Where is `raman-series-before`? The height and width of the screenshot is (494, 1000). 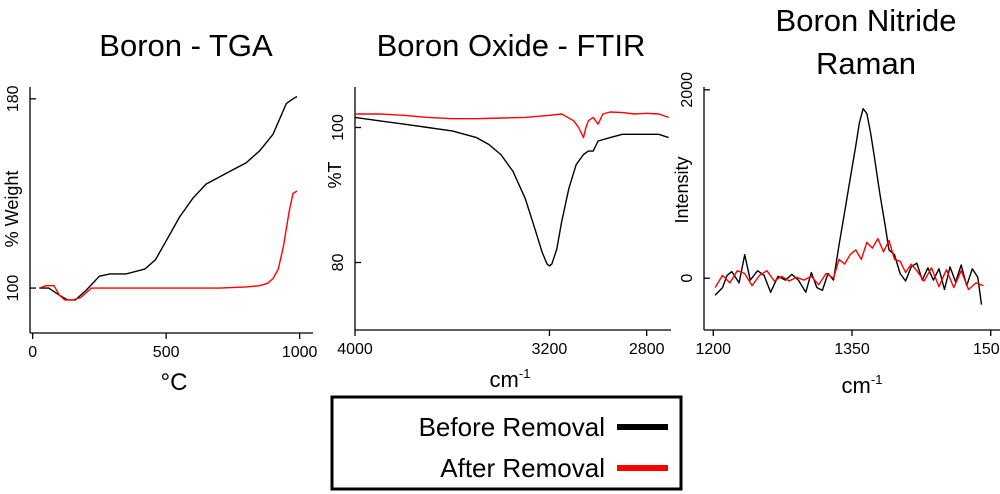 raman-series-before is located at coordinates (848, 206).